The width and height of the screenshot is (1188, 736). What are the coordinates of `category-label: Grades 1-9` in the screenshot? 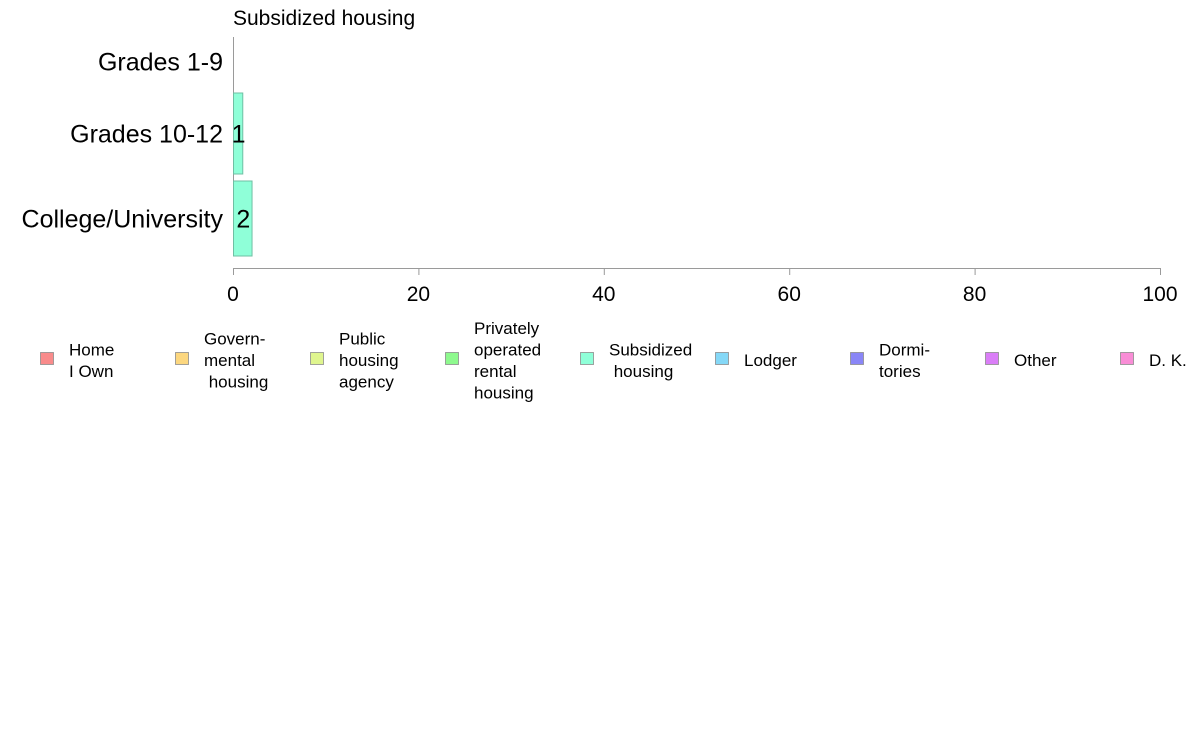 It's located at (160, 63).